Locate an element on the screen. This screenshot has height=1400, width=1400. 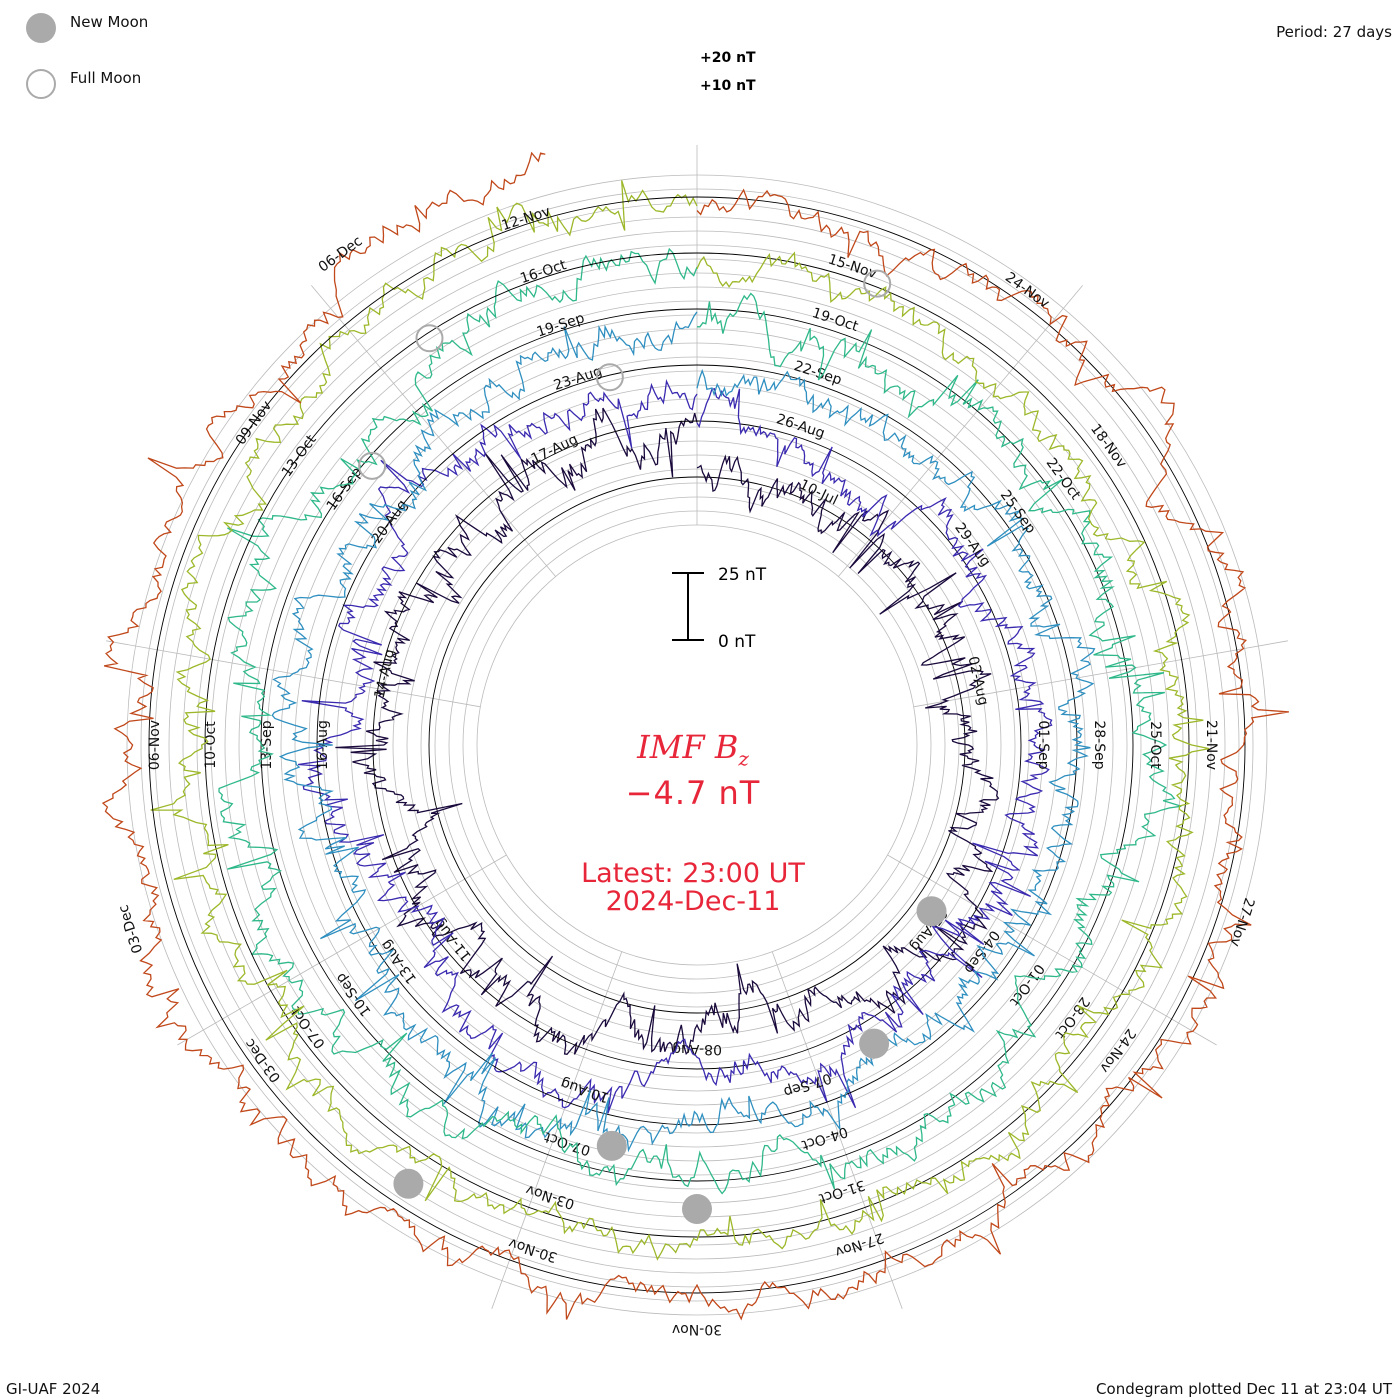
date-label: 21-Nov is located at coordinates (1211, 745).